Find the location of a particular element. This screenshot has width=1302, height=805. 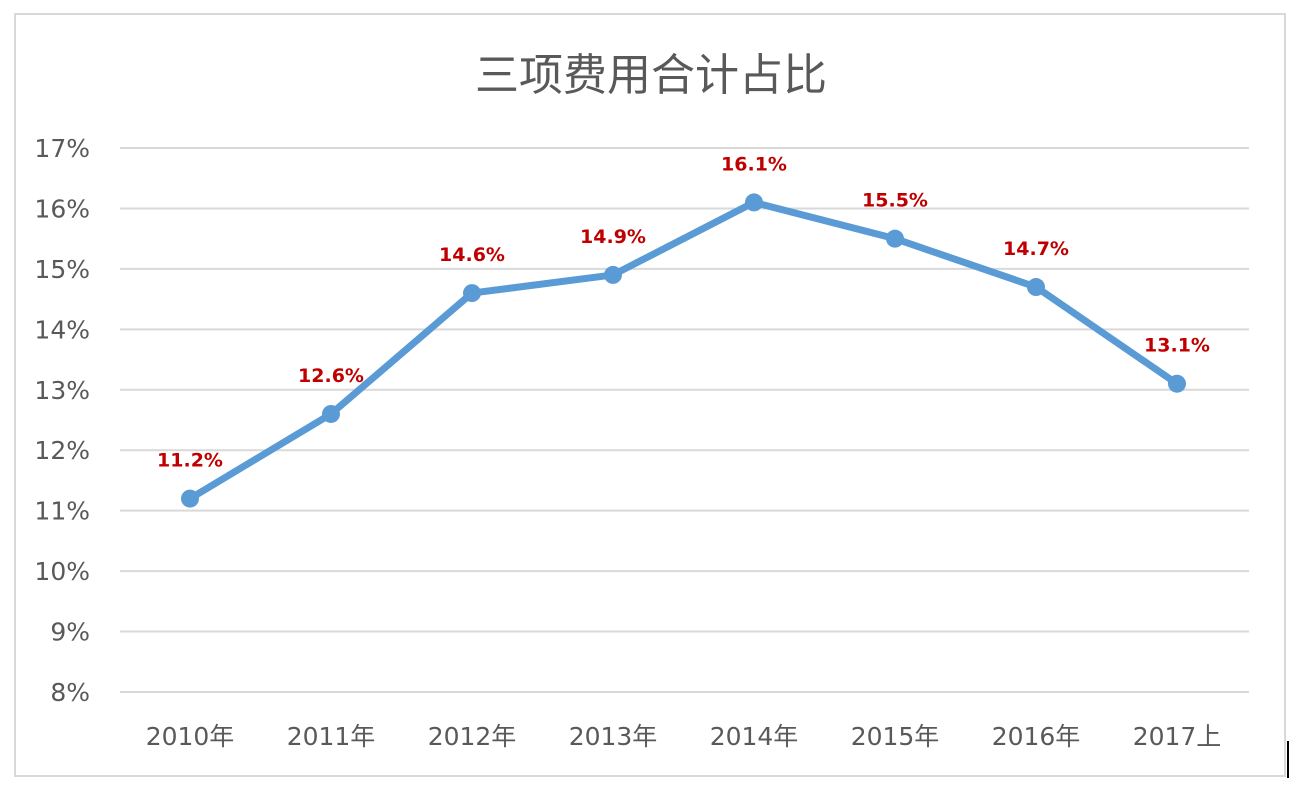

data-label: 14.7% is located at coordinates (1036, 249).